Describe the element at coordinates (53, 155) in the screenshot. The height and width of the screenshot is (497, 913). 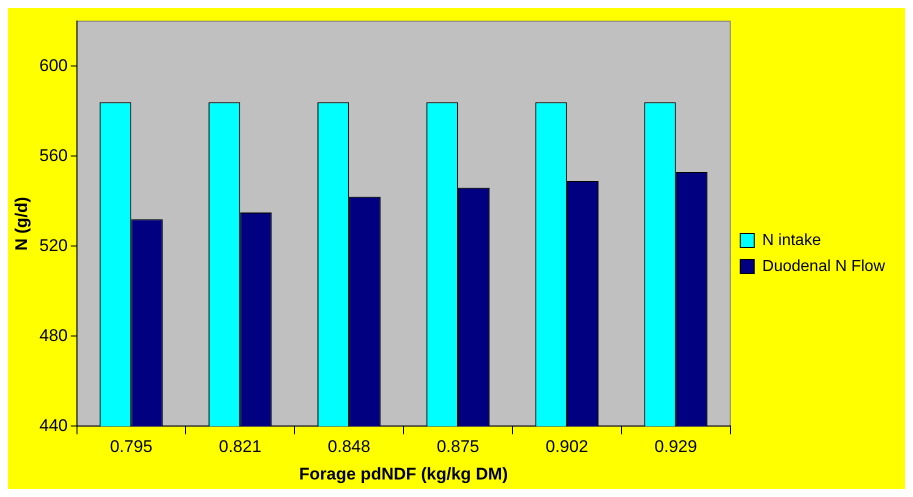
I see `y-tick-label: 560` at that location.